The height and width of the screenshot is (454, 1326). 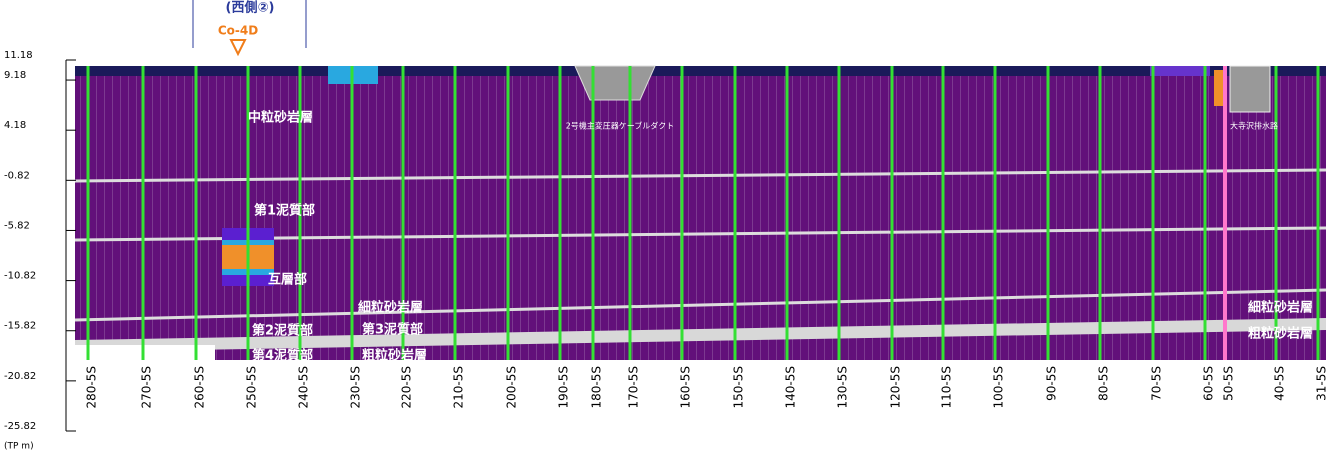 I want to click on duct, so click(x=615, y=83).